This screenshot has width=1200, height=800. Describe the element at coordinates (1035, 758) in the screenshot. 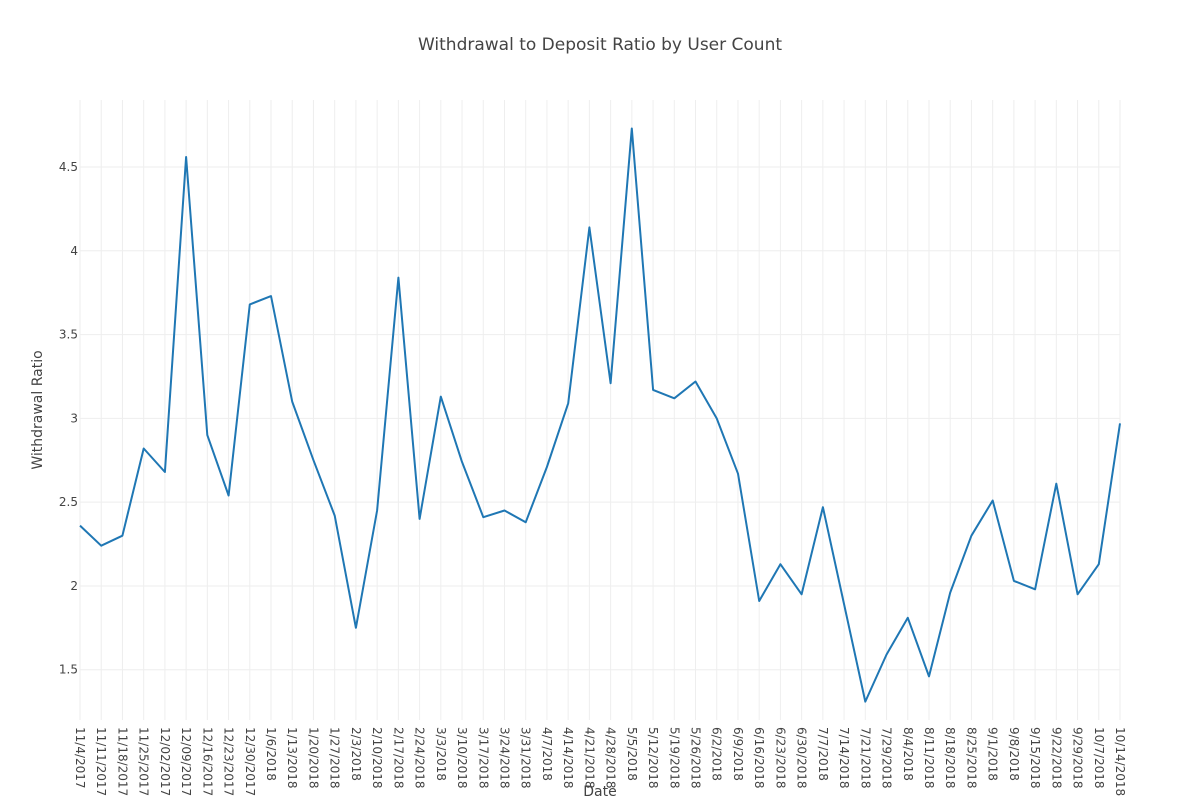

I see `x-tick-label: 9/15/2018` at that location.